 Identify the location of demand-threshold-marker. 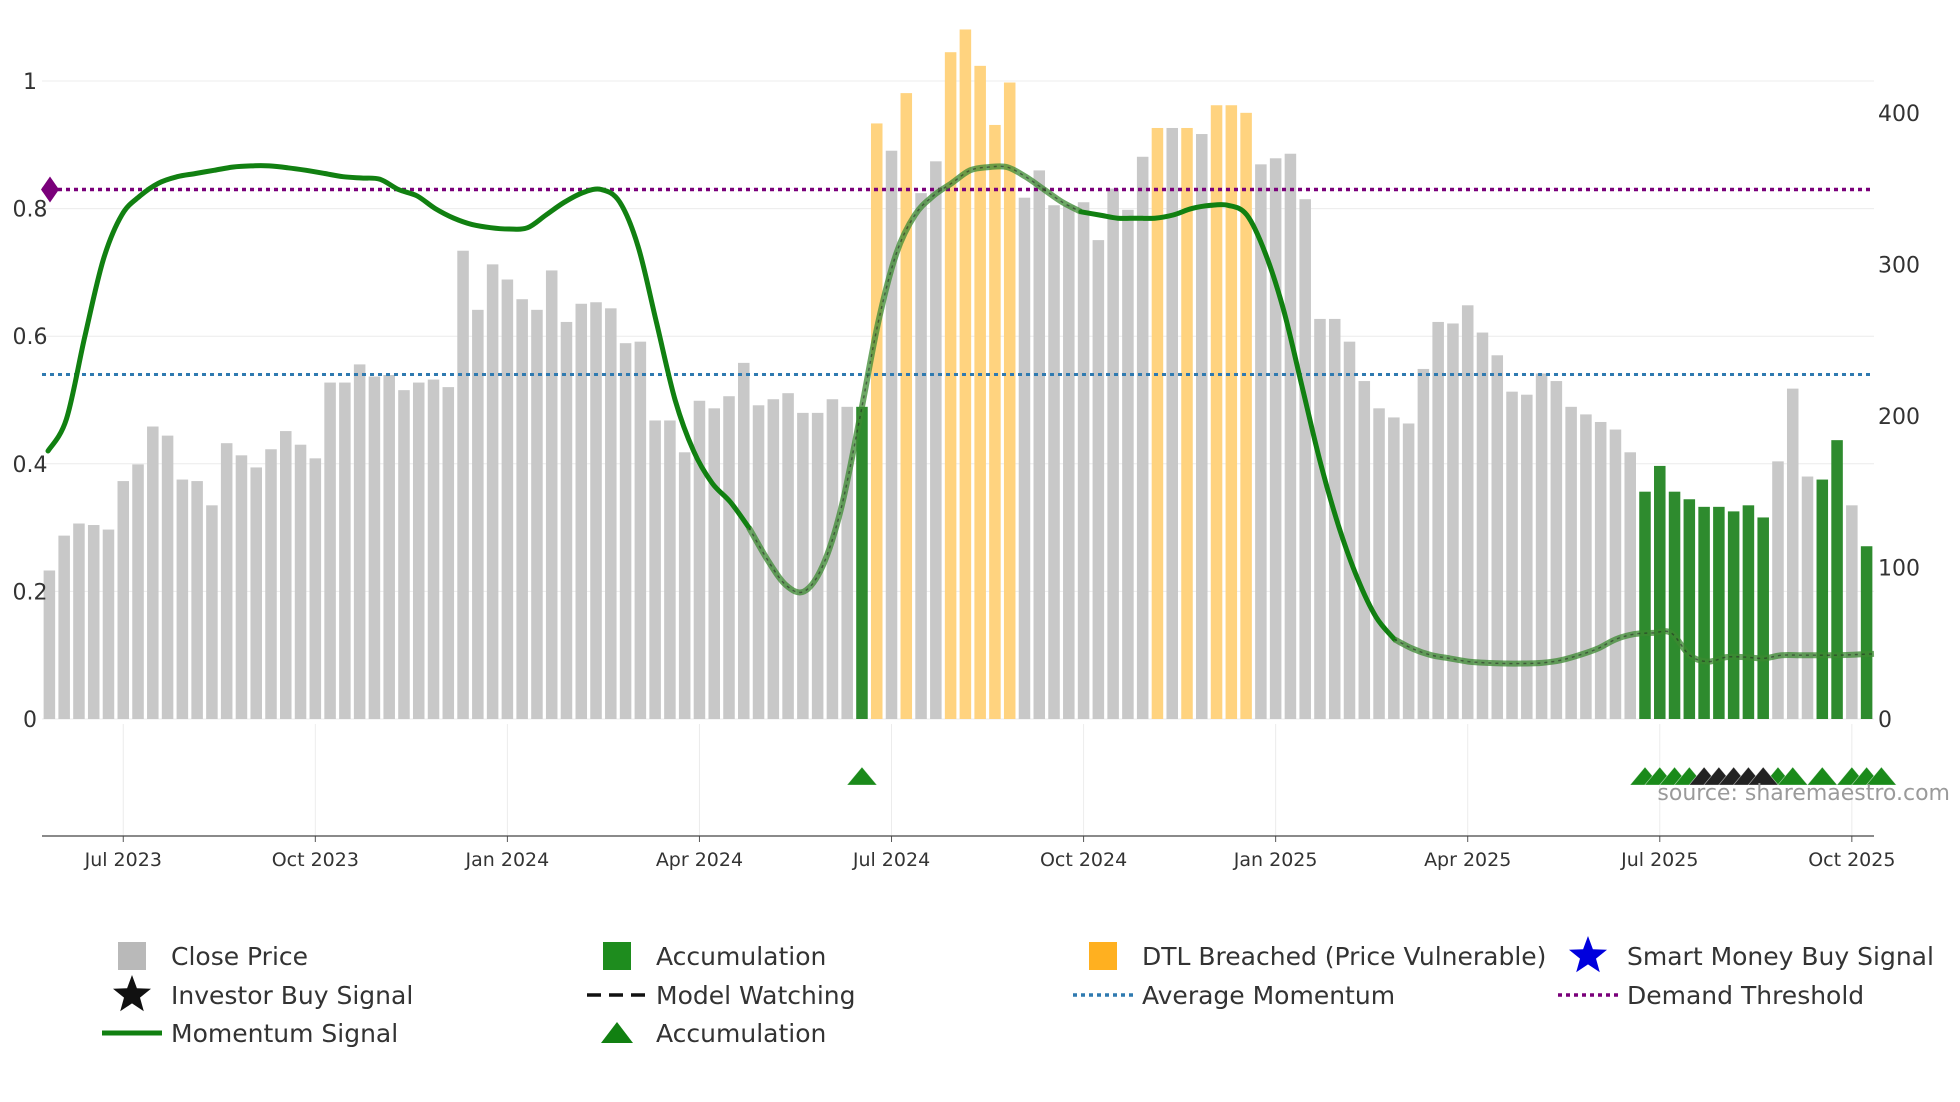
(50, 189).